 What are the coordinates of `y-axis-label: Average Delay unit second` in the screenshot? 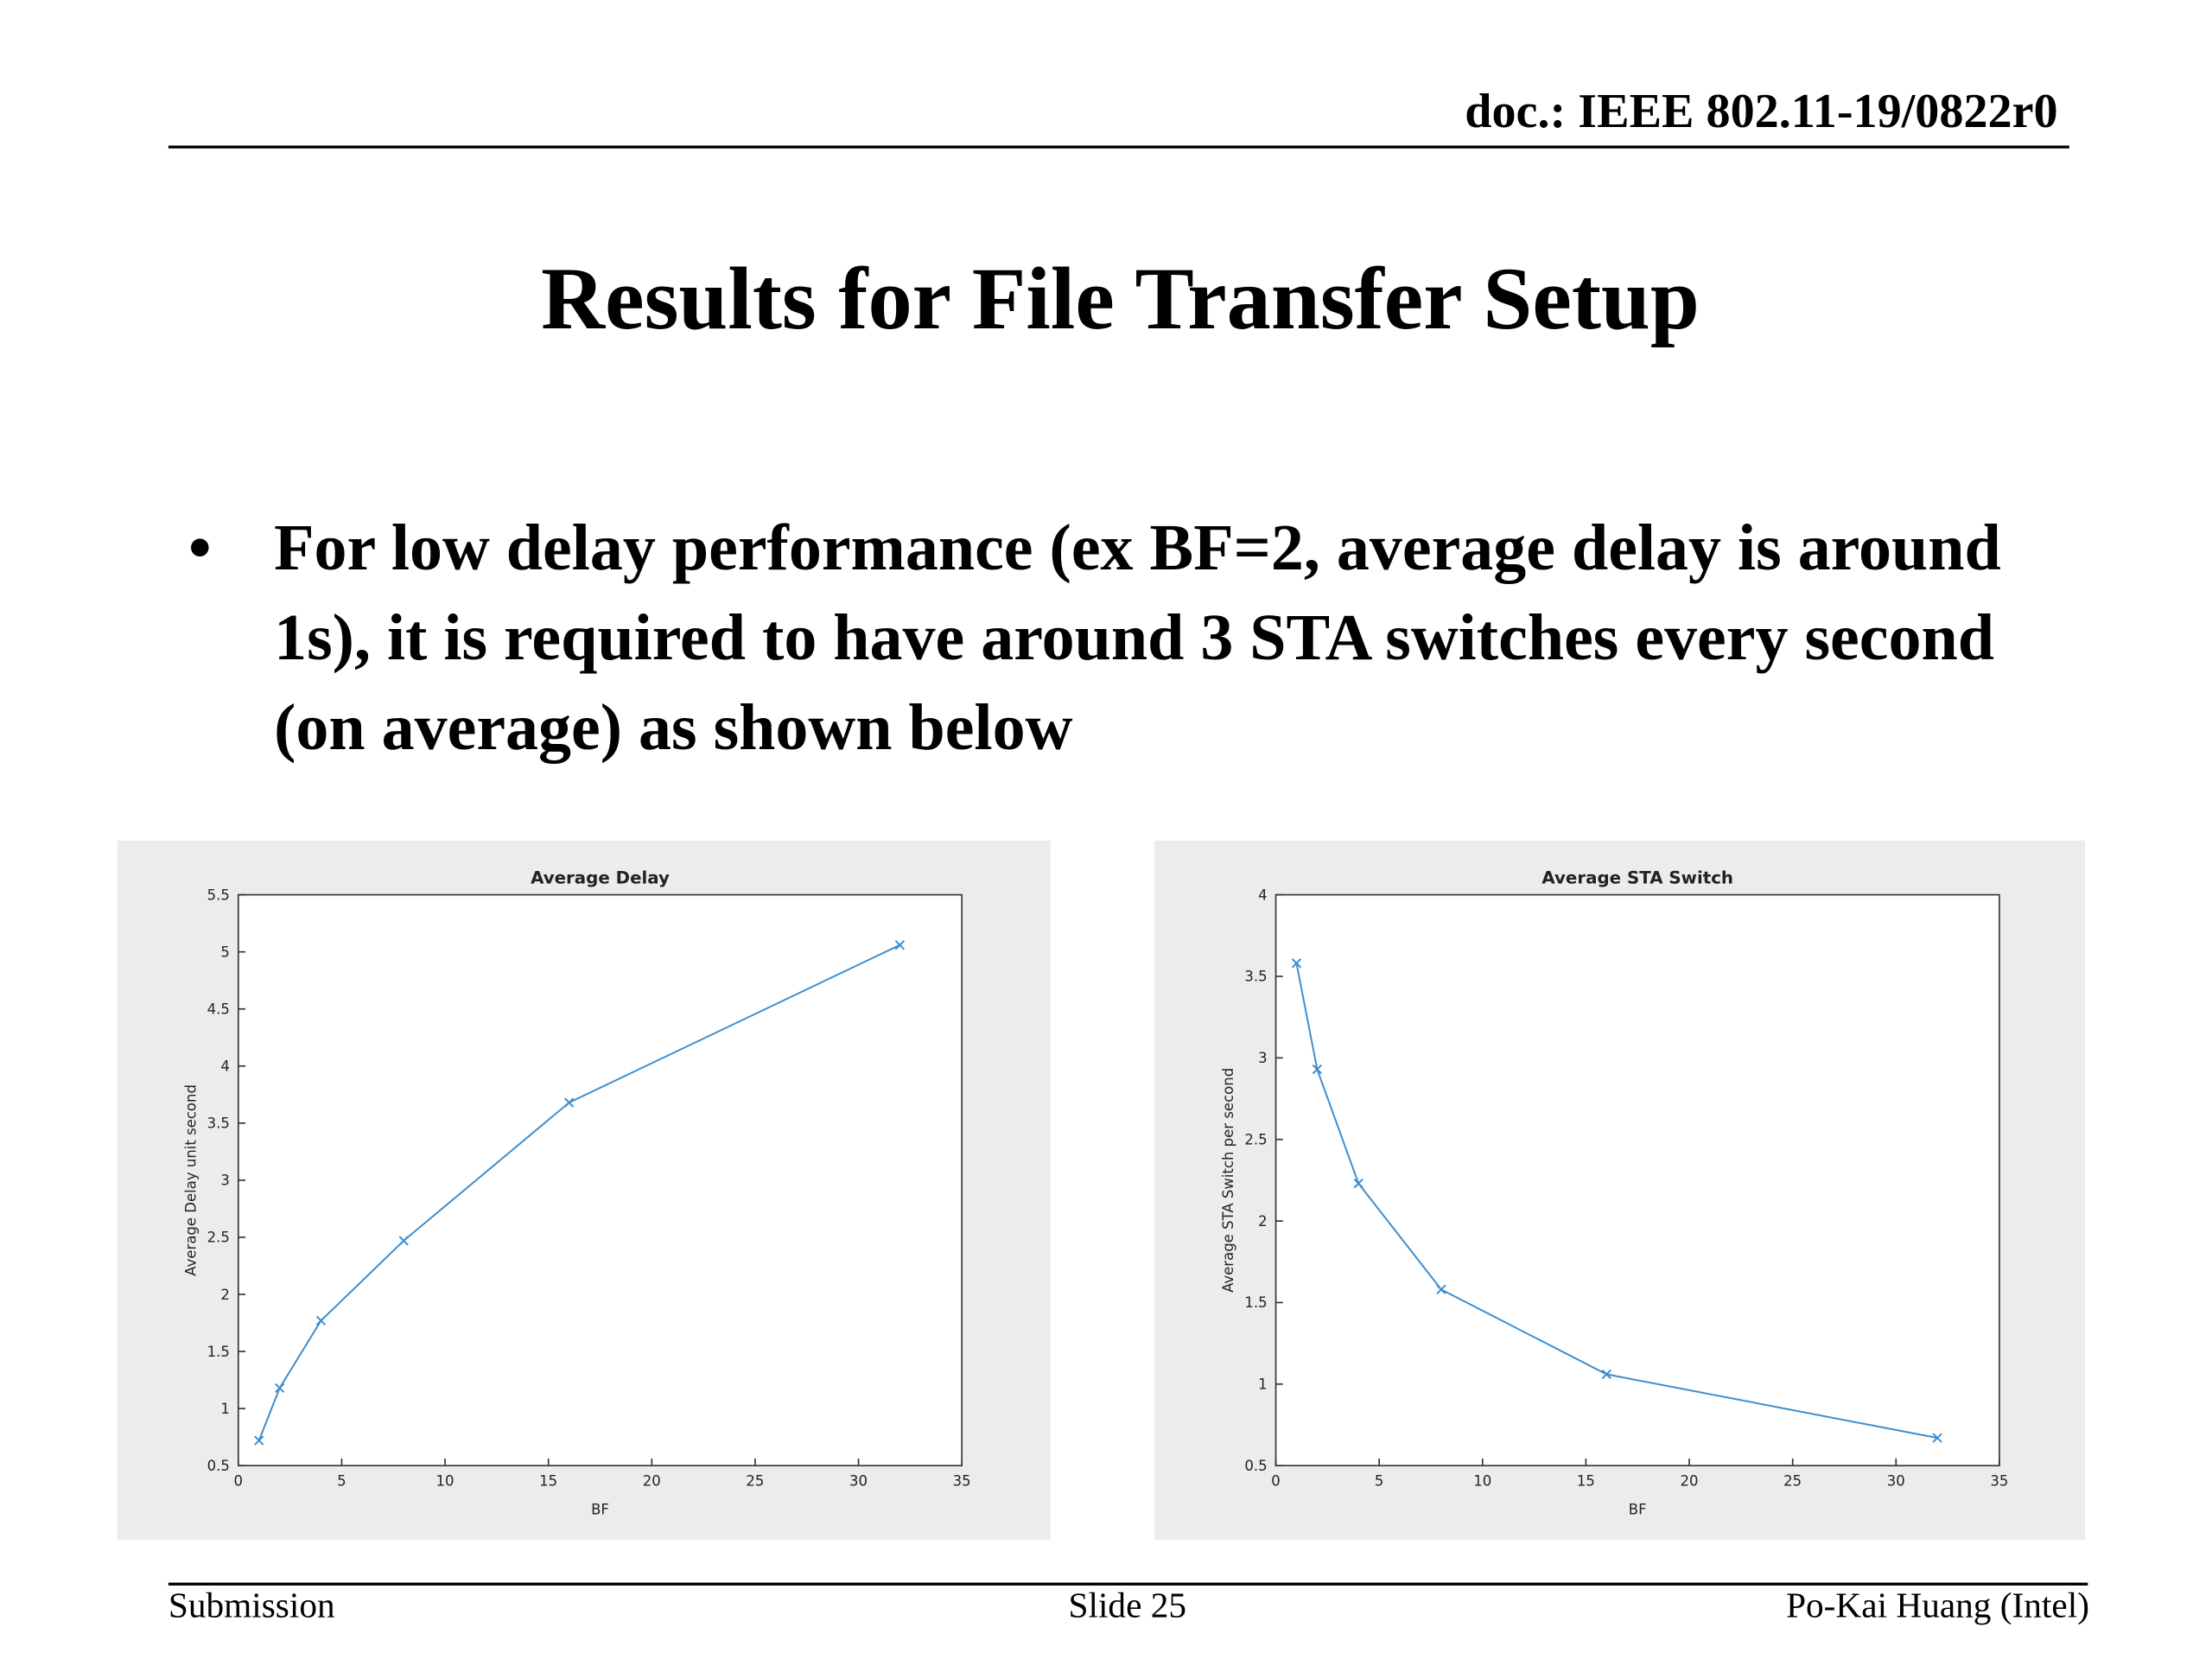 It's located at (190, 1180).